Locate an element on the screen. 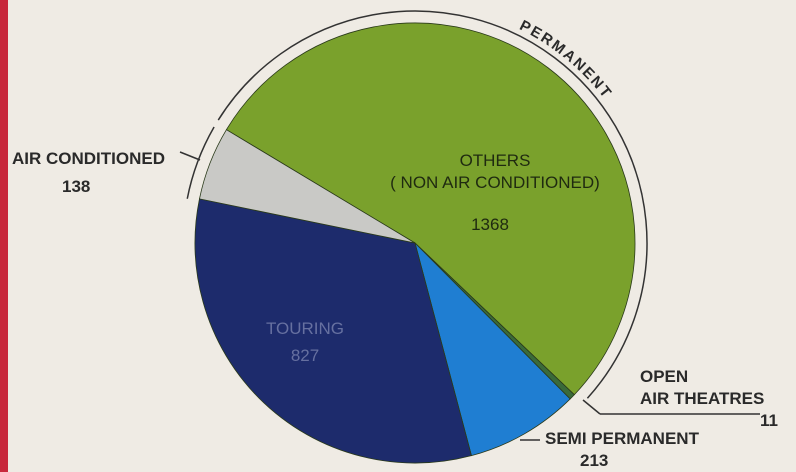  slice-label: OTHERS ( NON AIR CONDITIONED) is located at coordinates (495, 171).